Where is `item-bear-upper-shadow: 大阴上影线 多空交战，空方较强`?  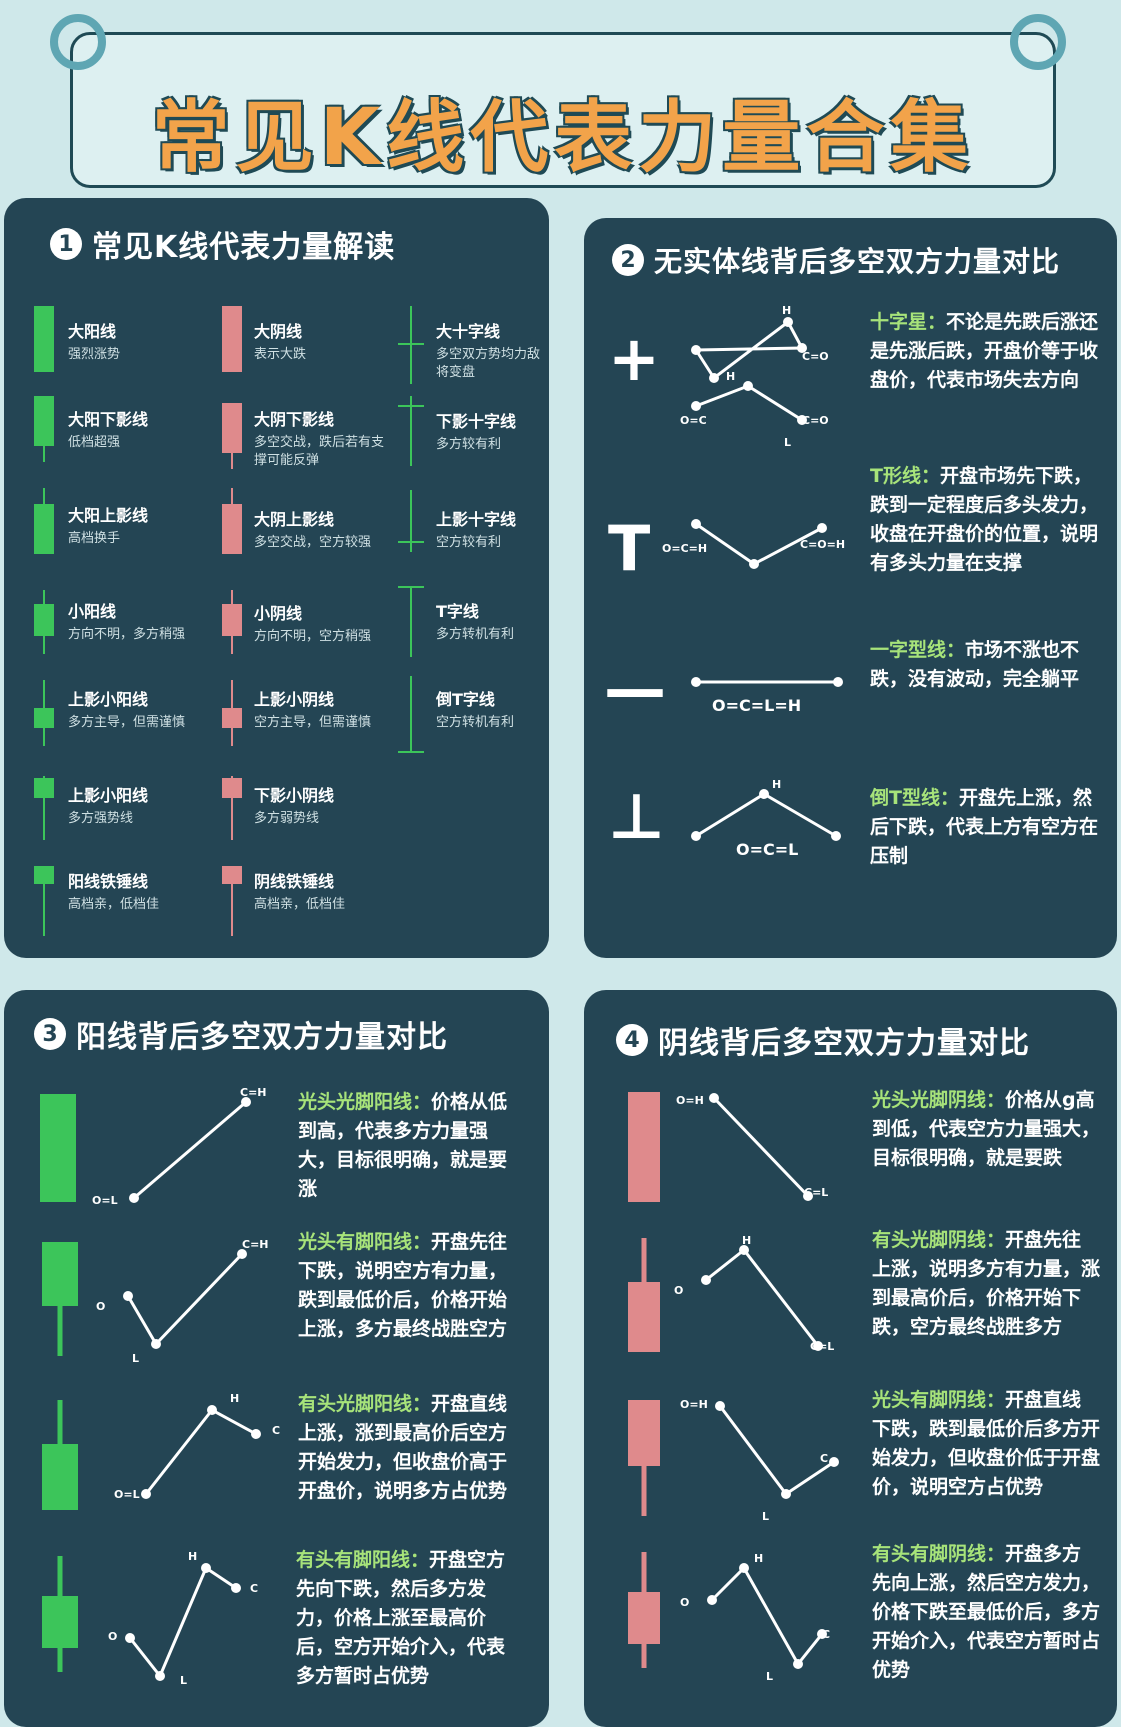 item-bear-upper-shadow: 大阴上影线 多空交战，空方较强 is located at coordinates (313, 530).